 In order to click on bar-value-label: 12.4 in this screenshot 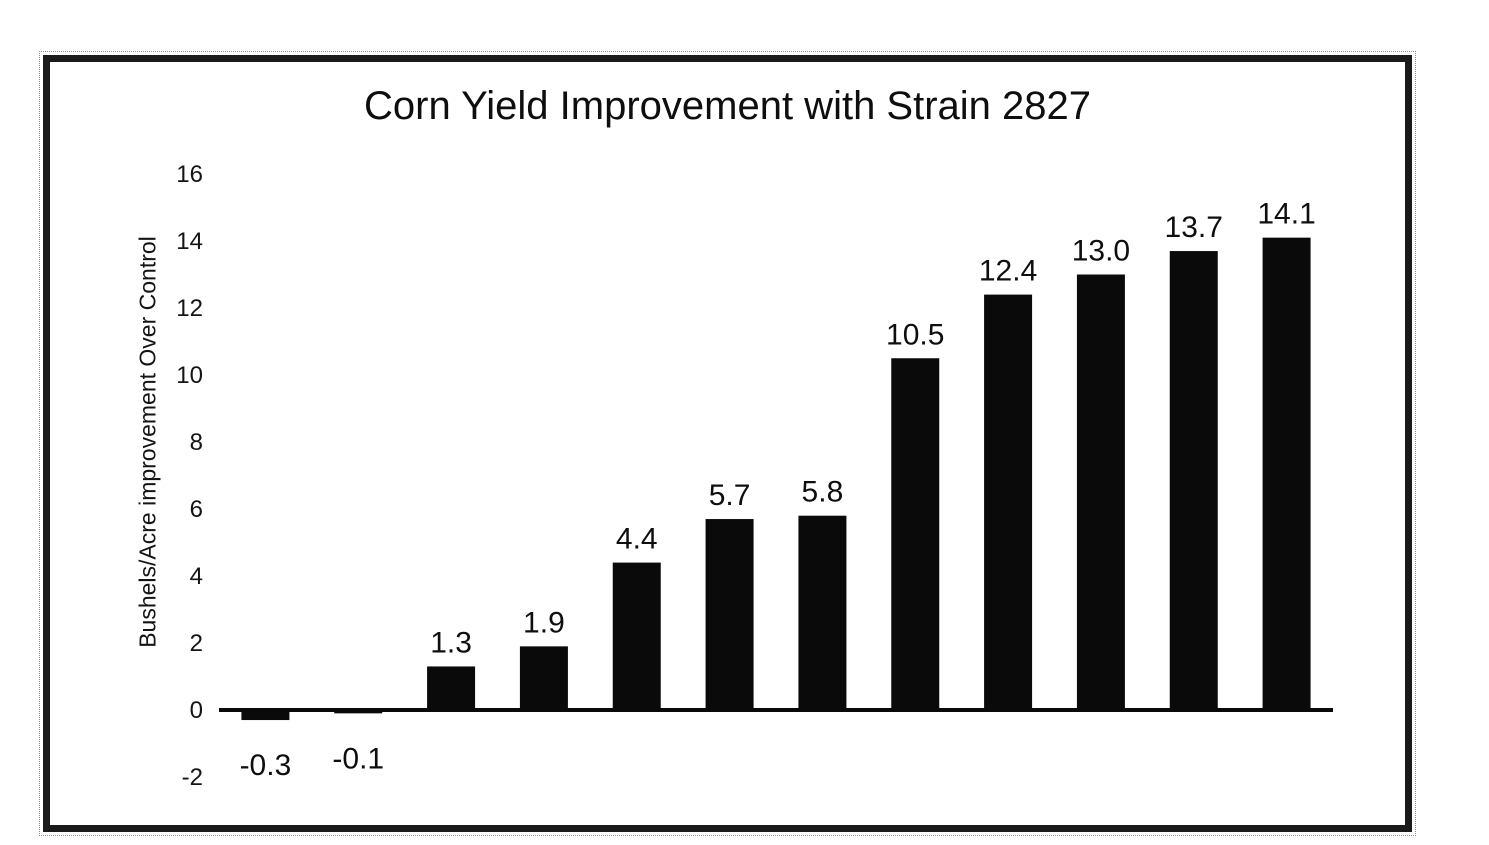, I will do `click(1008, 271)`.